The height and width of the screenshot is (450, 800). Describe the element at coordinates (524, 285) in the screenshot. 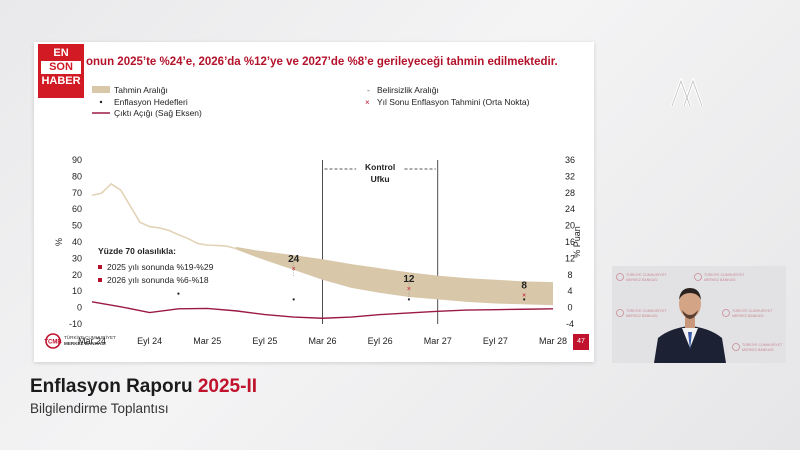

I see `year-end-forecast-label: 8` at that location.